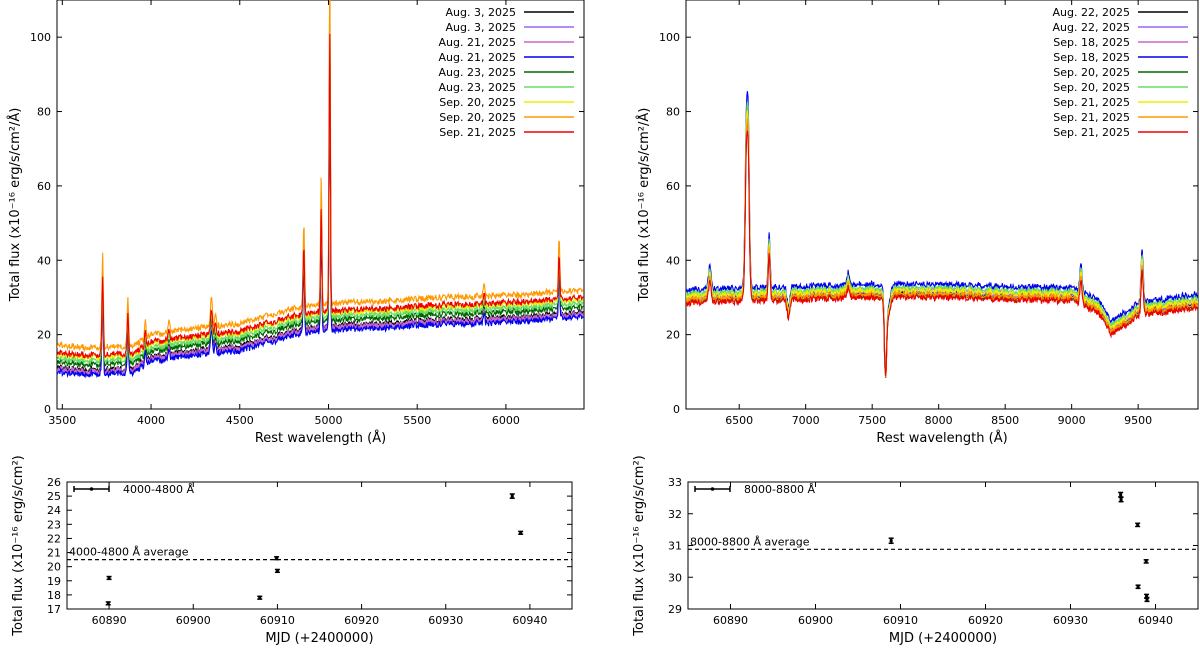 This screenshot has height=650, width=1200. I want to click on plot-frame, so click(319, 545).